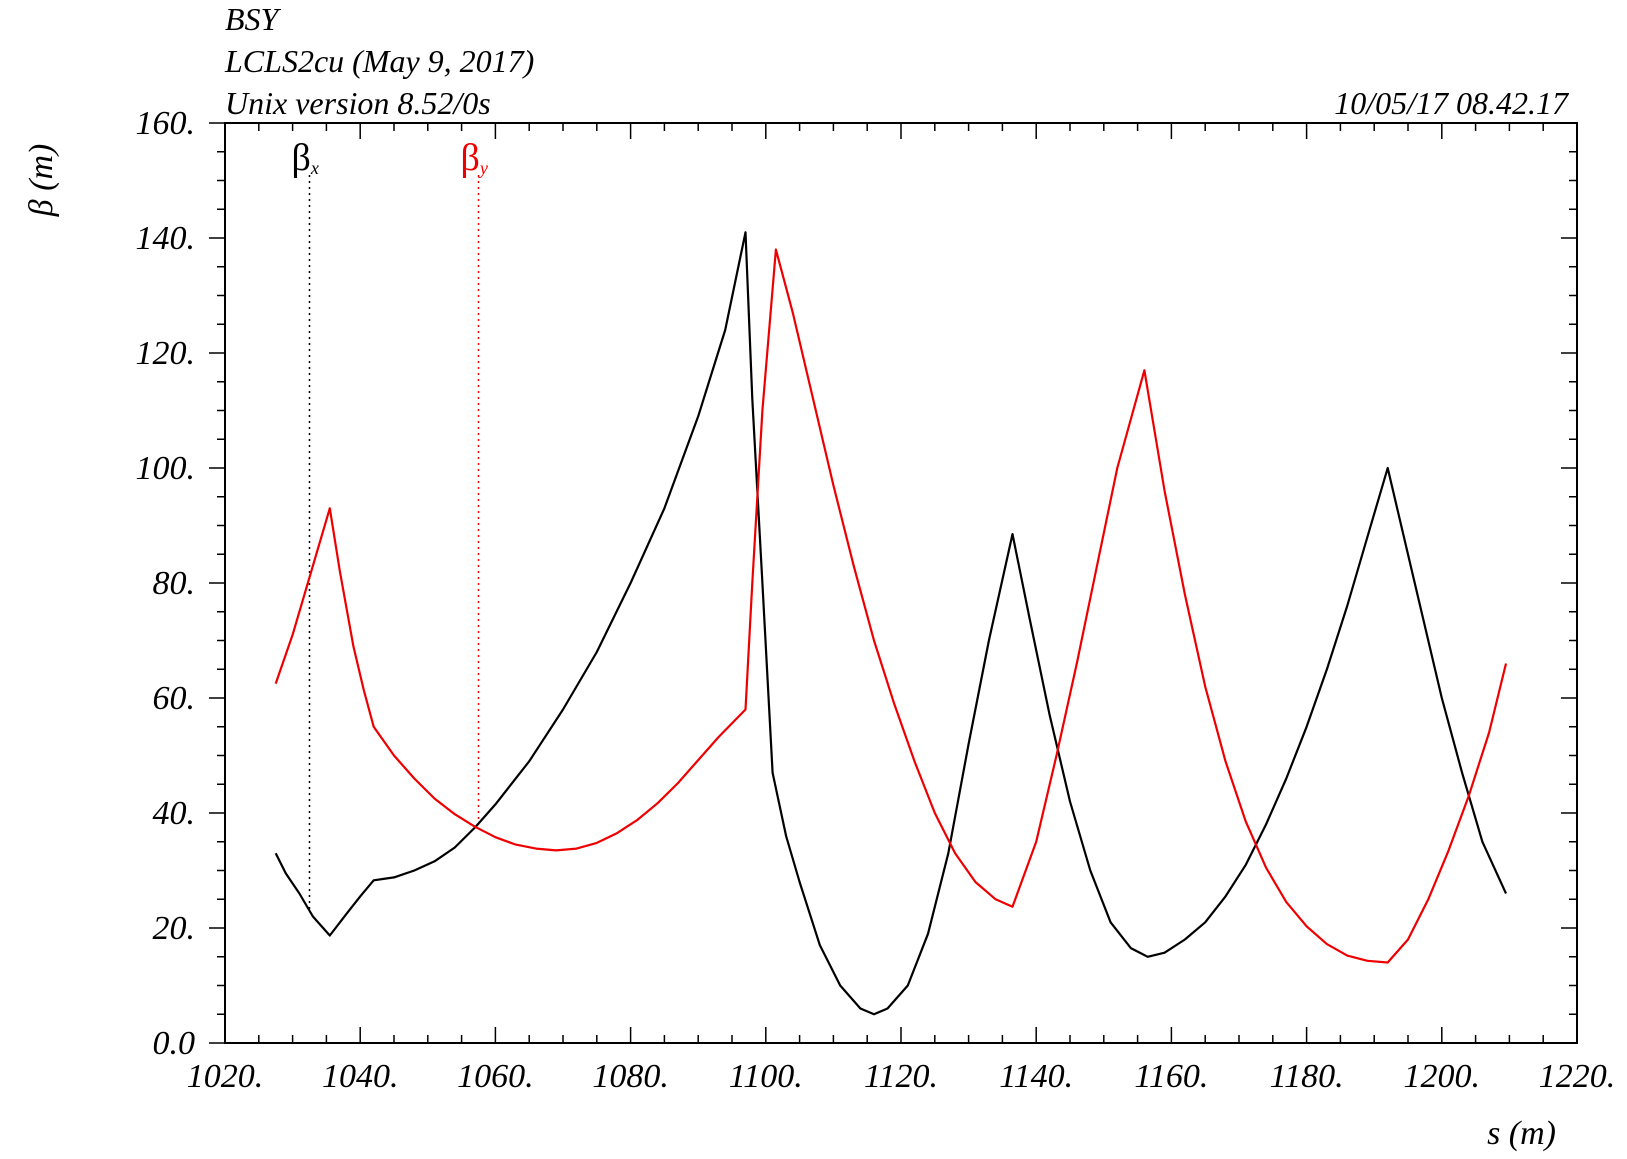 This screenshot has width=1627, height=1159. I want to click on y-tick-labels: 0.0 20. 40. 60. 80. 100. 120. 140. 160., so click(166, 583).